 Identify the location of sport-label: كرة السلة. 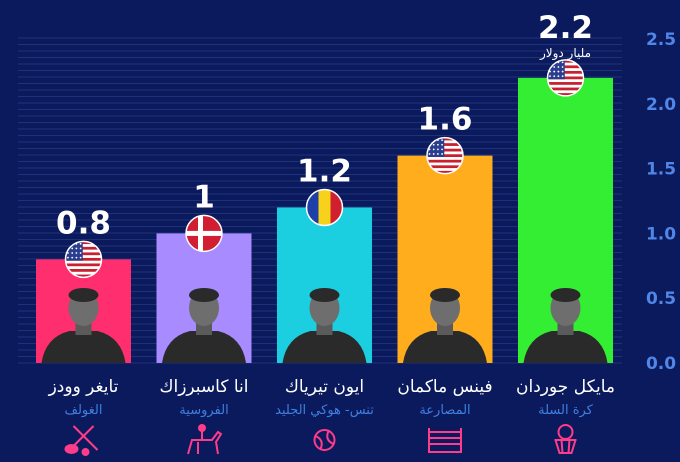
(566, 410).